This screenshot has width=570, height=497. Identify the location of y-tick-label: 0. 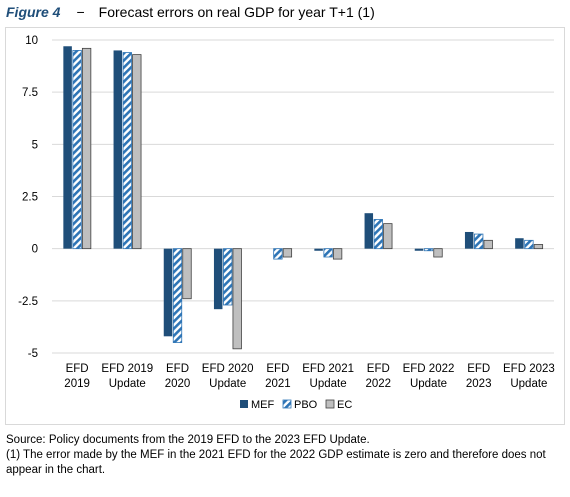
(35, 250).